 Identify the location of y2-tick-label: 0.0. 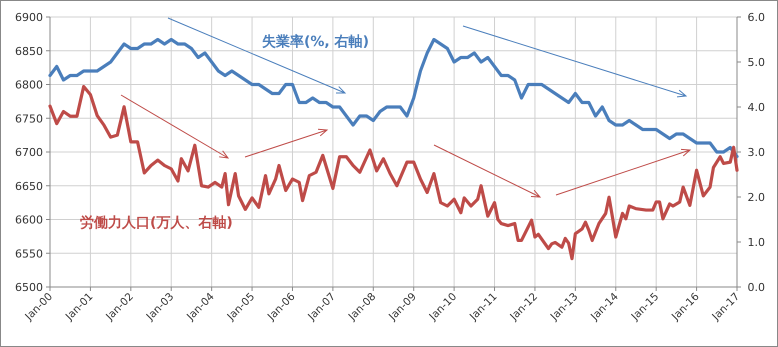
(756, 287).